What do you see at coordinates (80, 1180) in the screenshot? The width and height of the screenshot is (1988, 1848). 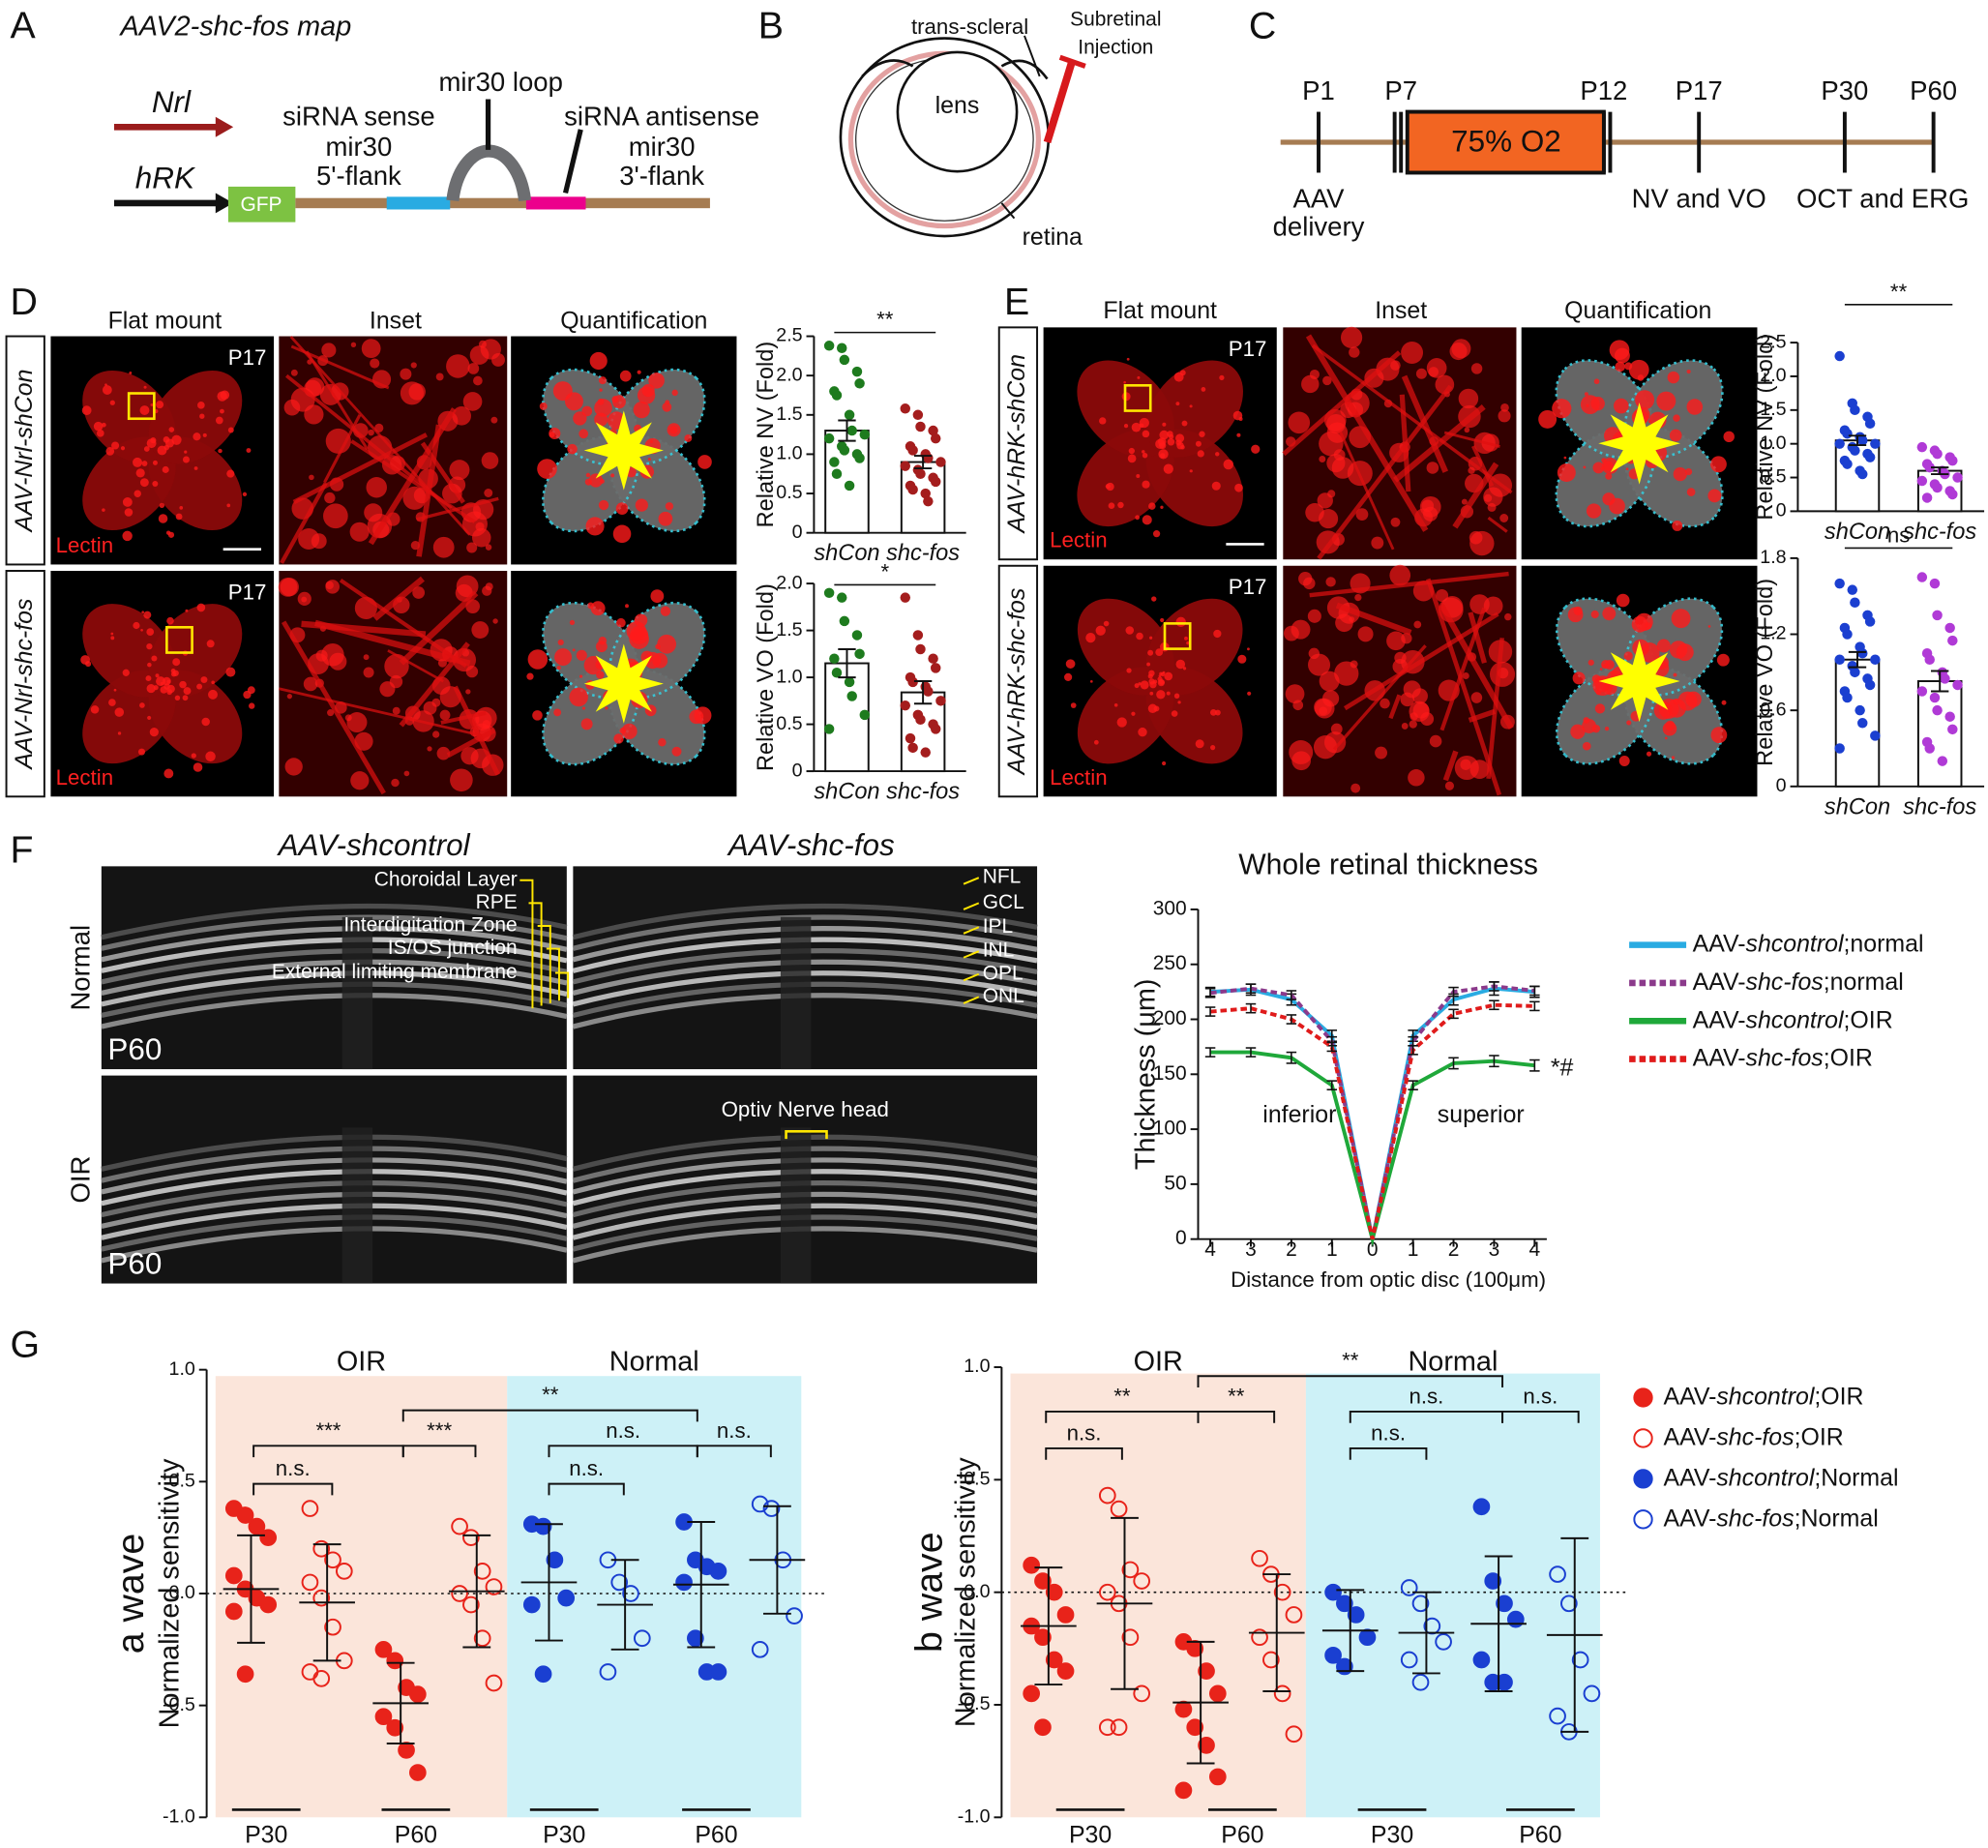 I see `row-label: OIR` at bounding box center [80, 1180].